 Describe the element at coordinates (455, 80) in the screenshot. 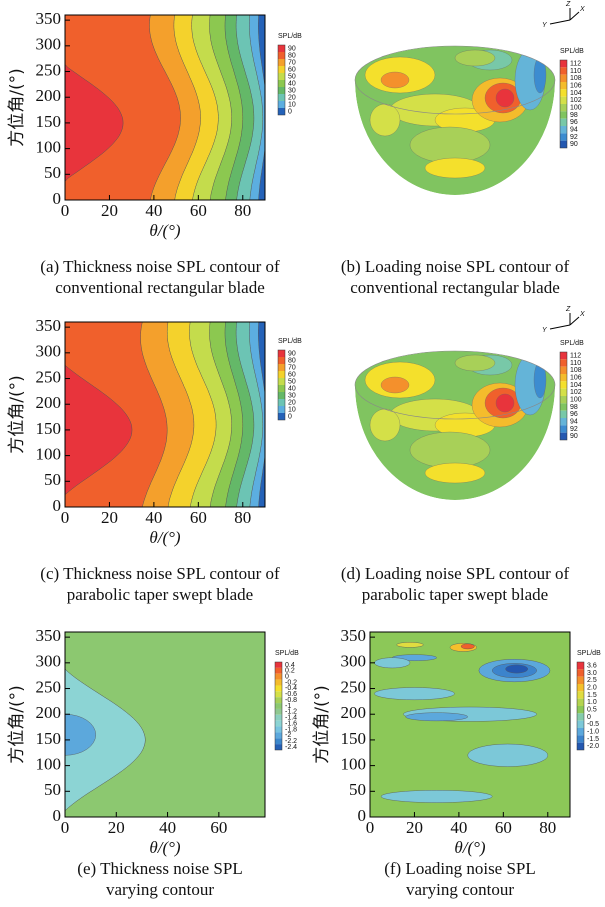

I see `bowl-rim` at that location.